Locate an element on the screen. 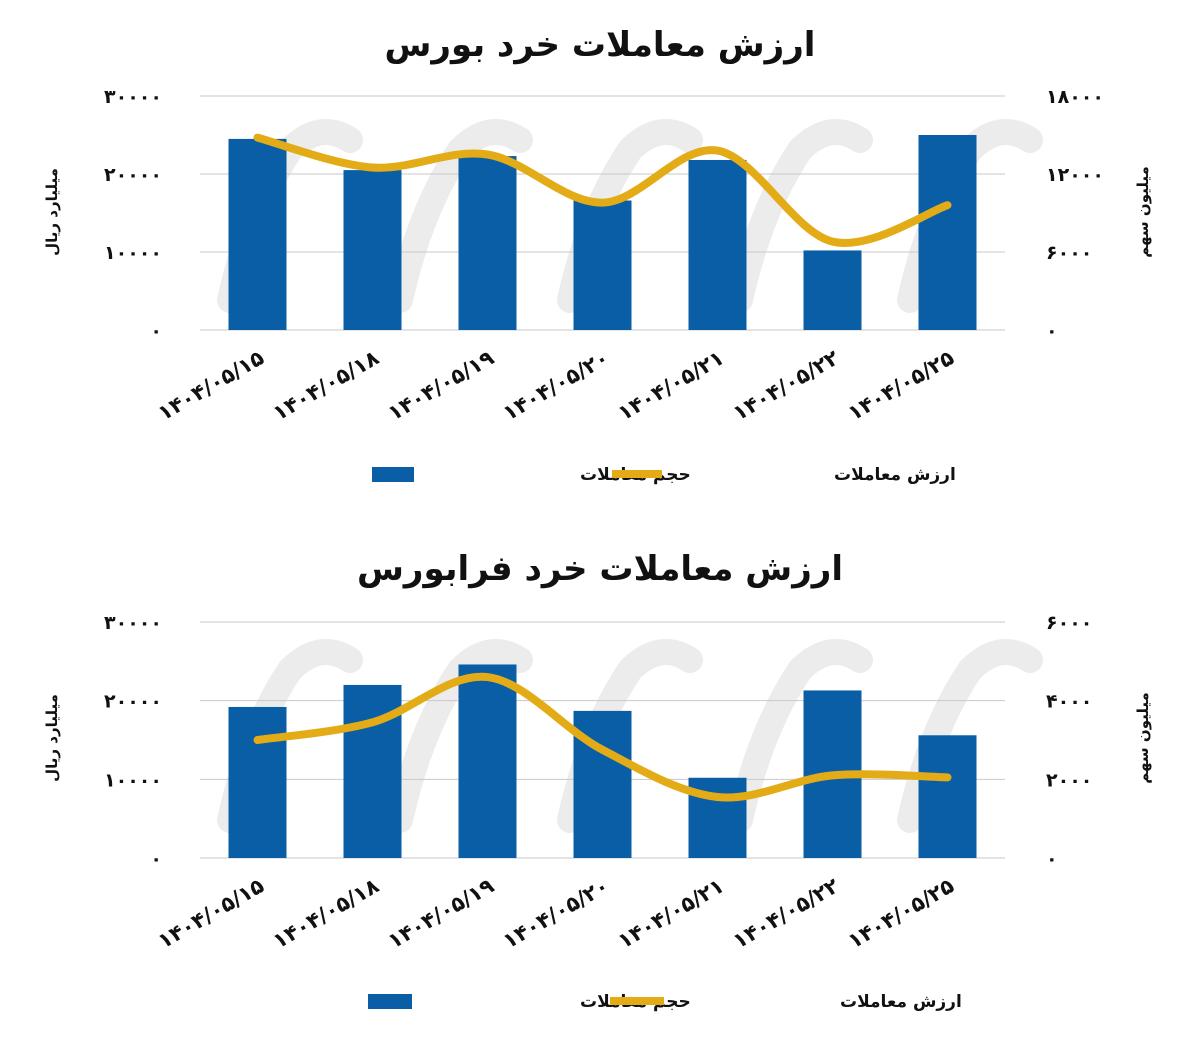 The height and width of the screenshot is (1040, 1200). right-tick-label: ۱۸۰۰۰ is located at coordinates (1075, 97).